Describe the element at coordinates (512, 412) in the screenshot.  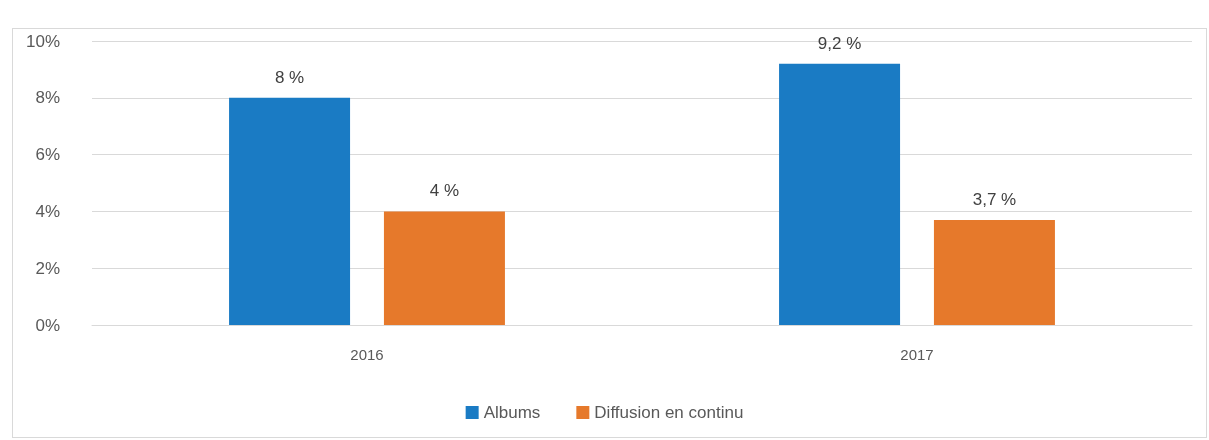
I see `legend-label: Albums` at that location.